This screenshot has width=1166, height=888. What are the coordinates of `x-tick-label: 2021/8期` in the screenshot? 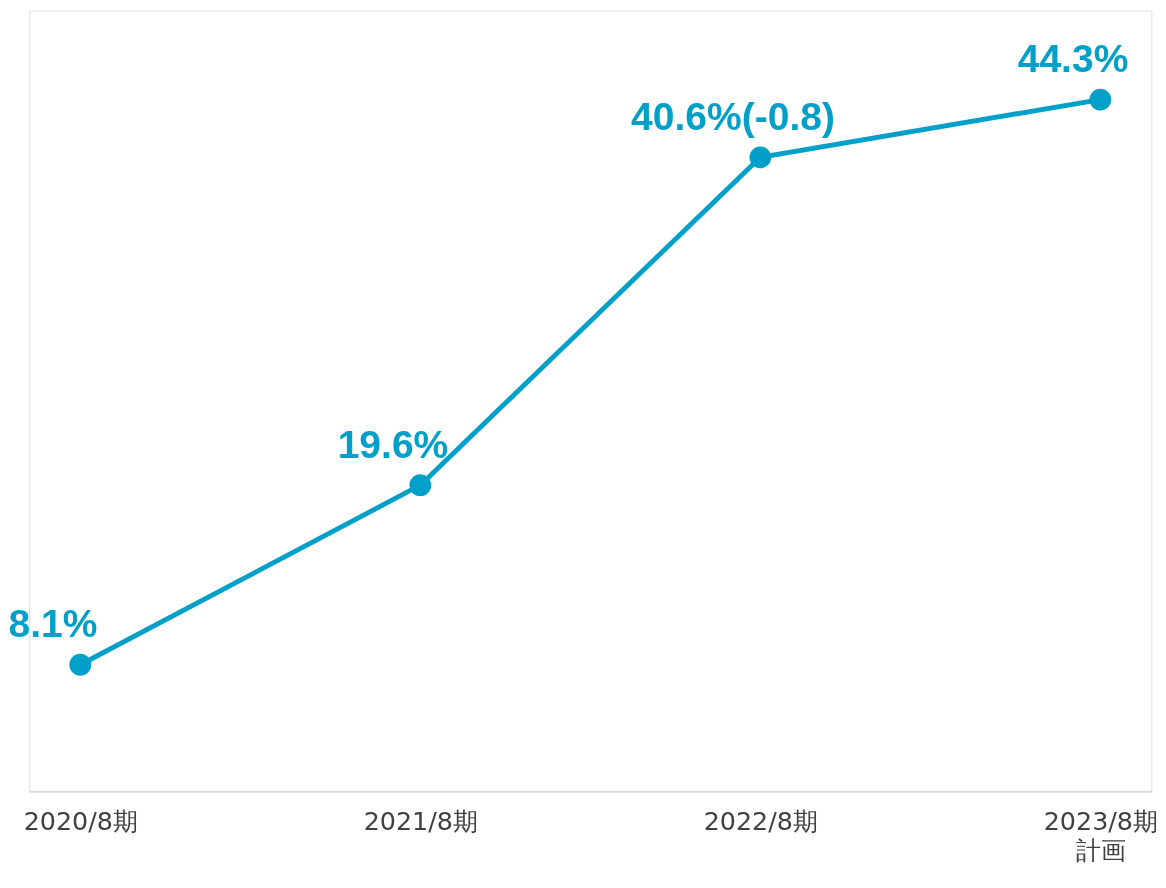 It's located at (420, 820).